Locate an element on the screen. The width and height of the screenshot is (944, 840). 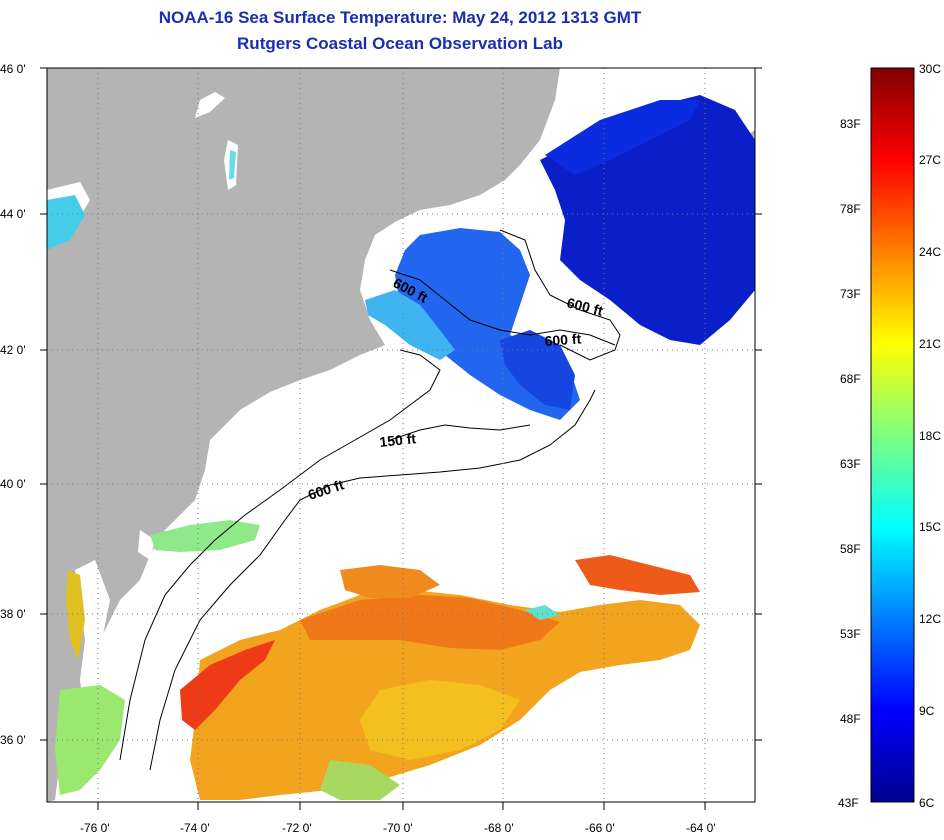
sst-patch-warm-orange-band is located at coordinates (430, 622).